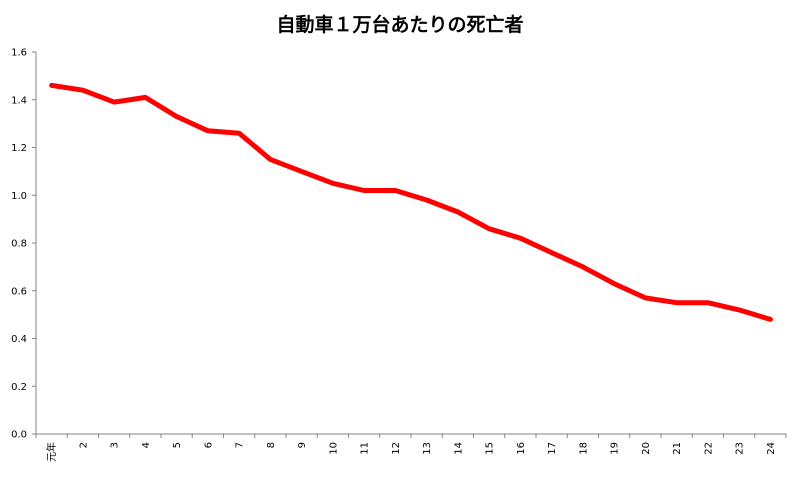 Image resolution: width=800 pixels, height=481 pixels. What do you see at coordinates (302, 445) in the screenshot?
I see `x-tick-label: 9` at bounding box center [302, 445].